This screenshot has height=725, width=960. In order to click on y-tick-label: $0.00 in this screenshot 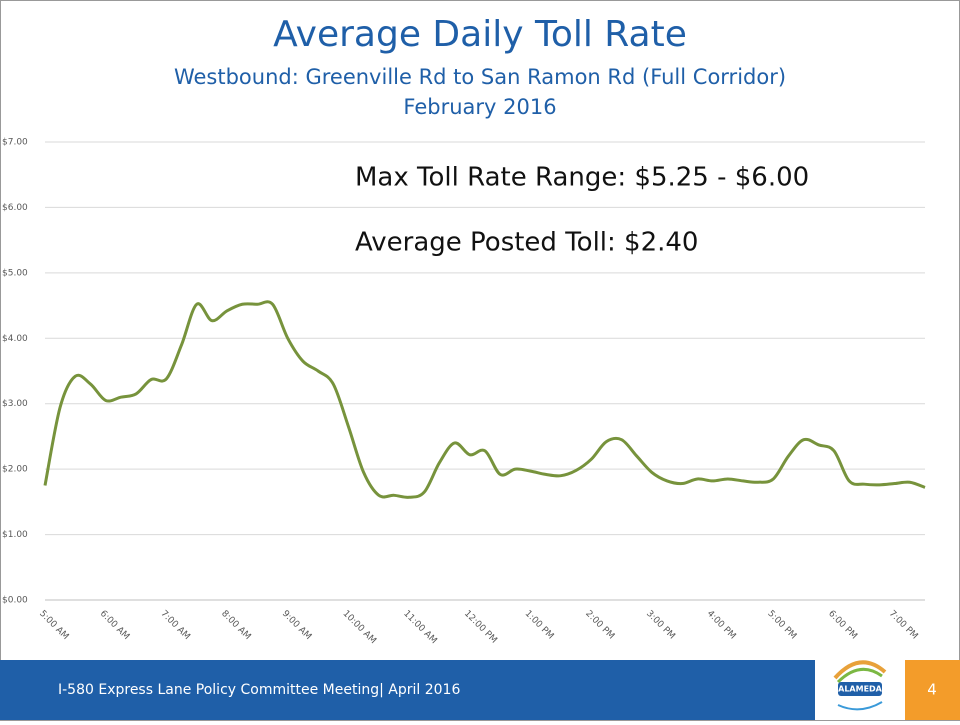, I will do `click(15, 601)`.